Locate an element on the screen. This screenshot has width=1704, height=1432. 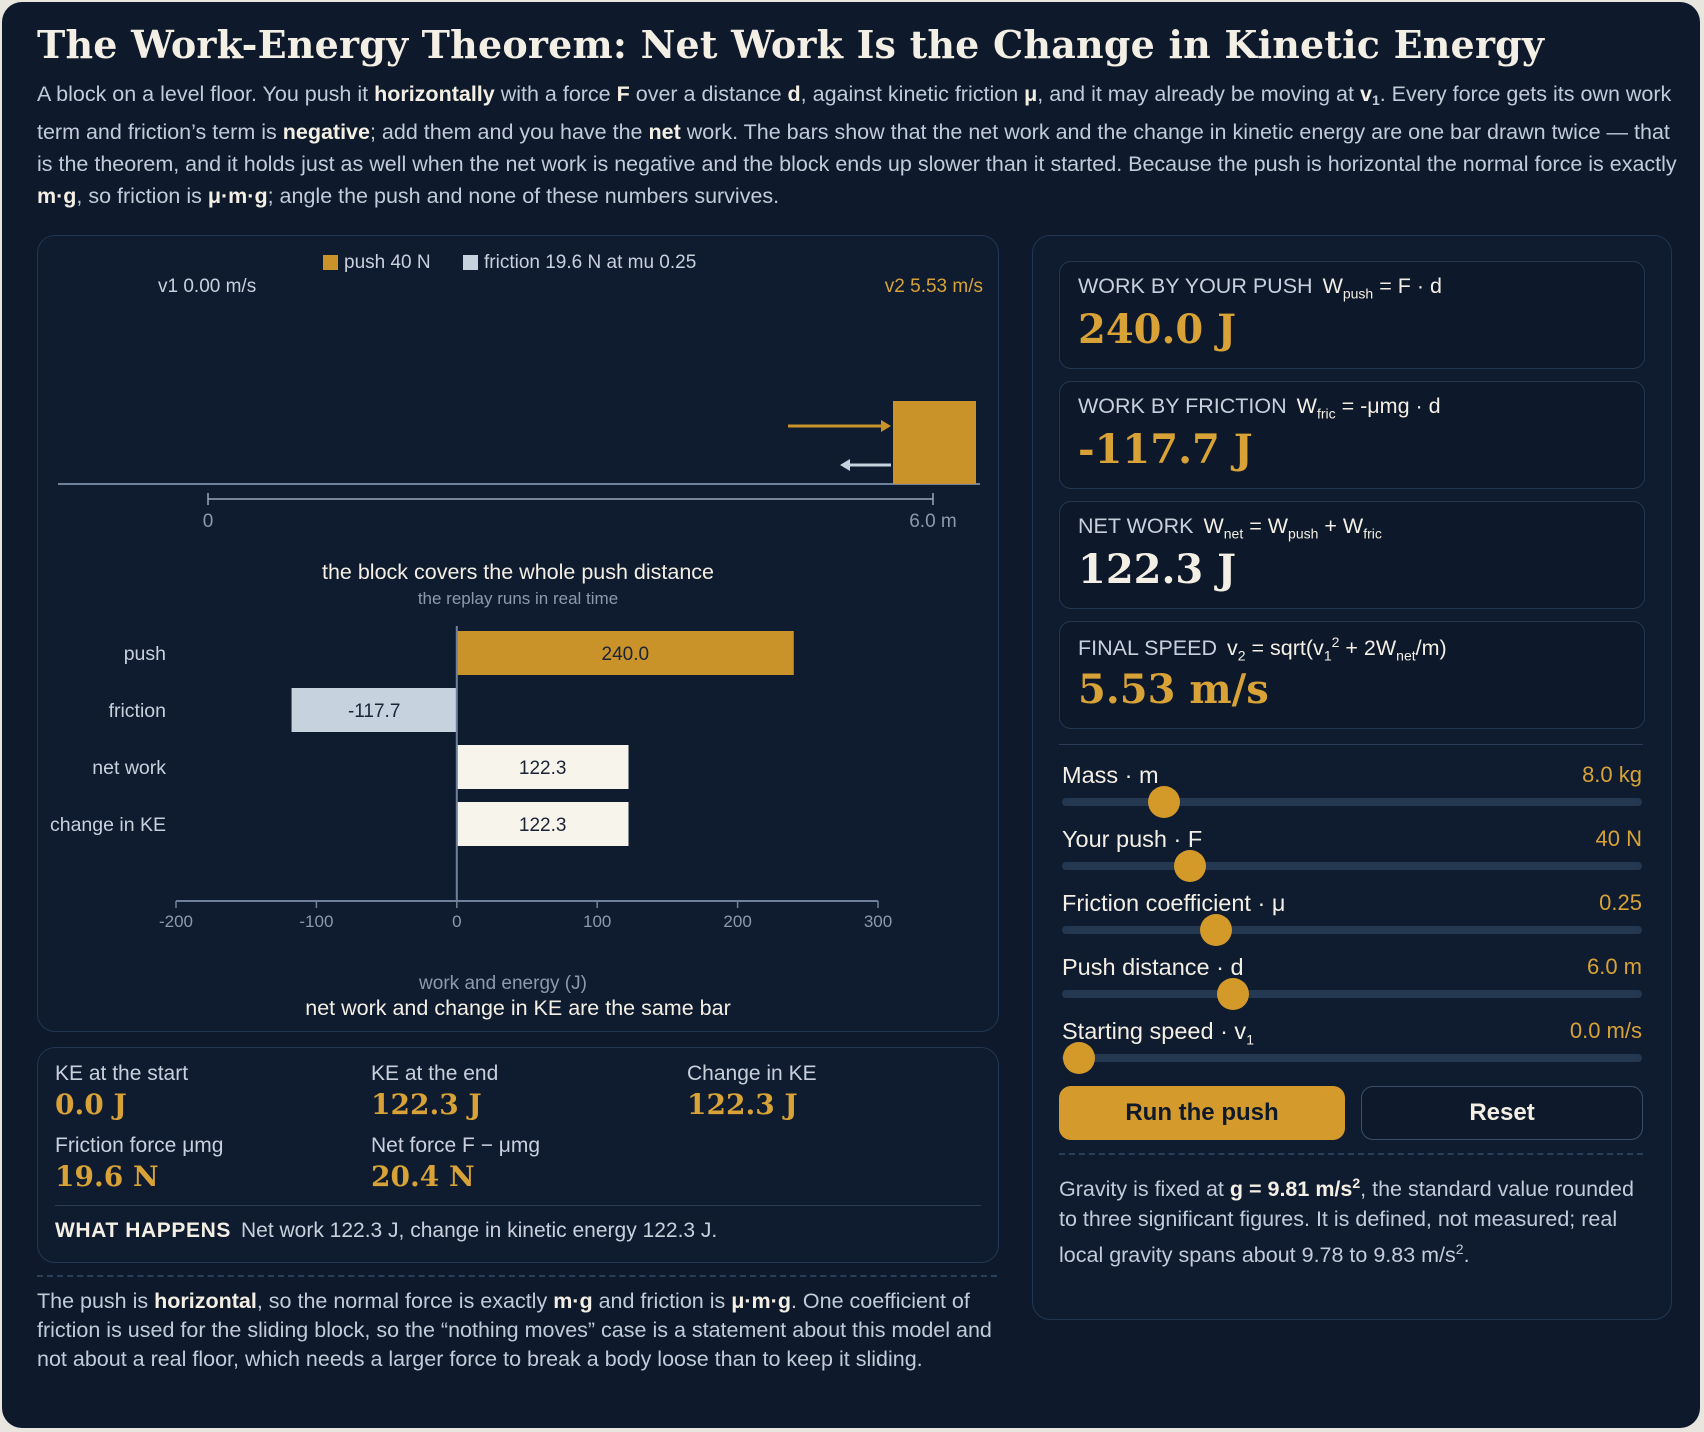
slider-starting-speed: Starting speed · v1 0.0 m/s is located at coordinates (1352, 1048).